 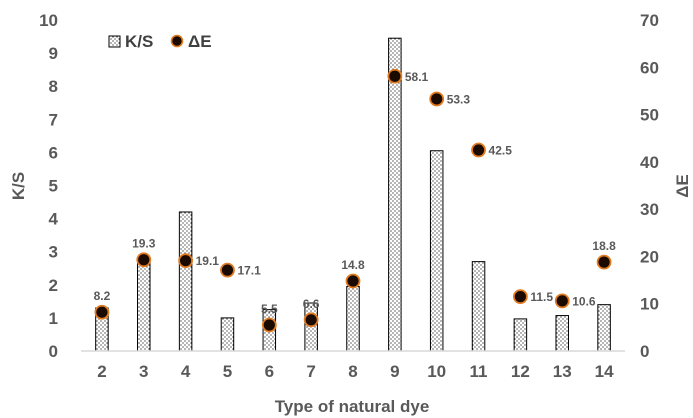 I want to click on de-data-label: 53.3, so click(x=459, y=99).